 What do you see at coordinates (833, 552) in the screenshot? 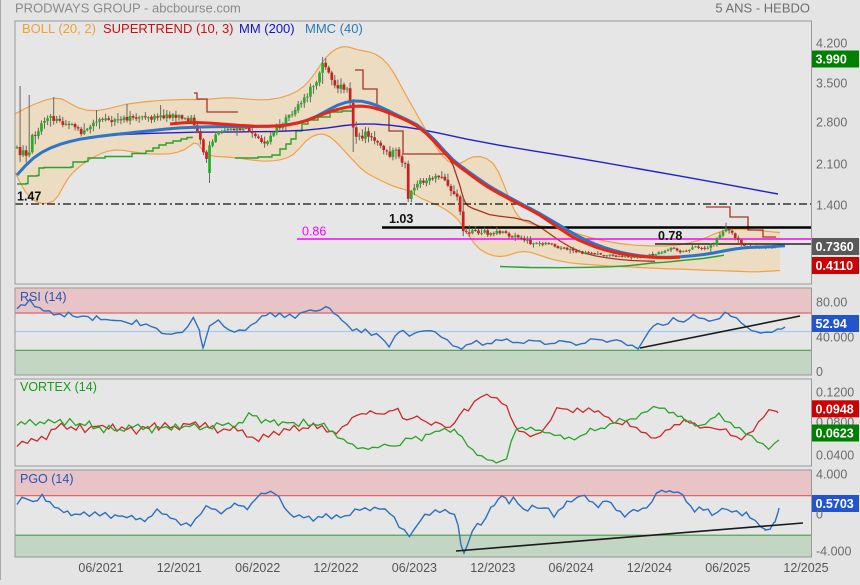
I see `svg-text: -4.000` at bounding box center [833, 552].